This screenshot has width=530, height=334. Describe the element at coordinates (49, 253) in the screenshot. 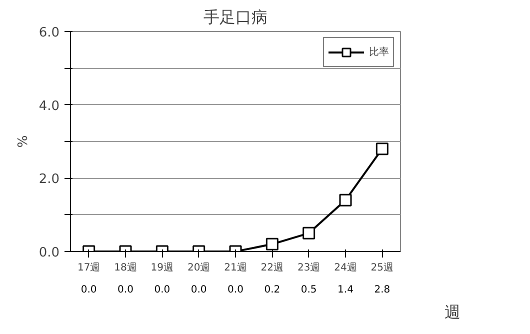

I see `y-tick-label: 0.0` at that location.